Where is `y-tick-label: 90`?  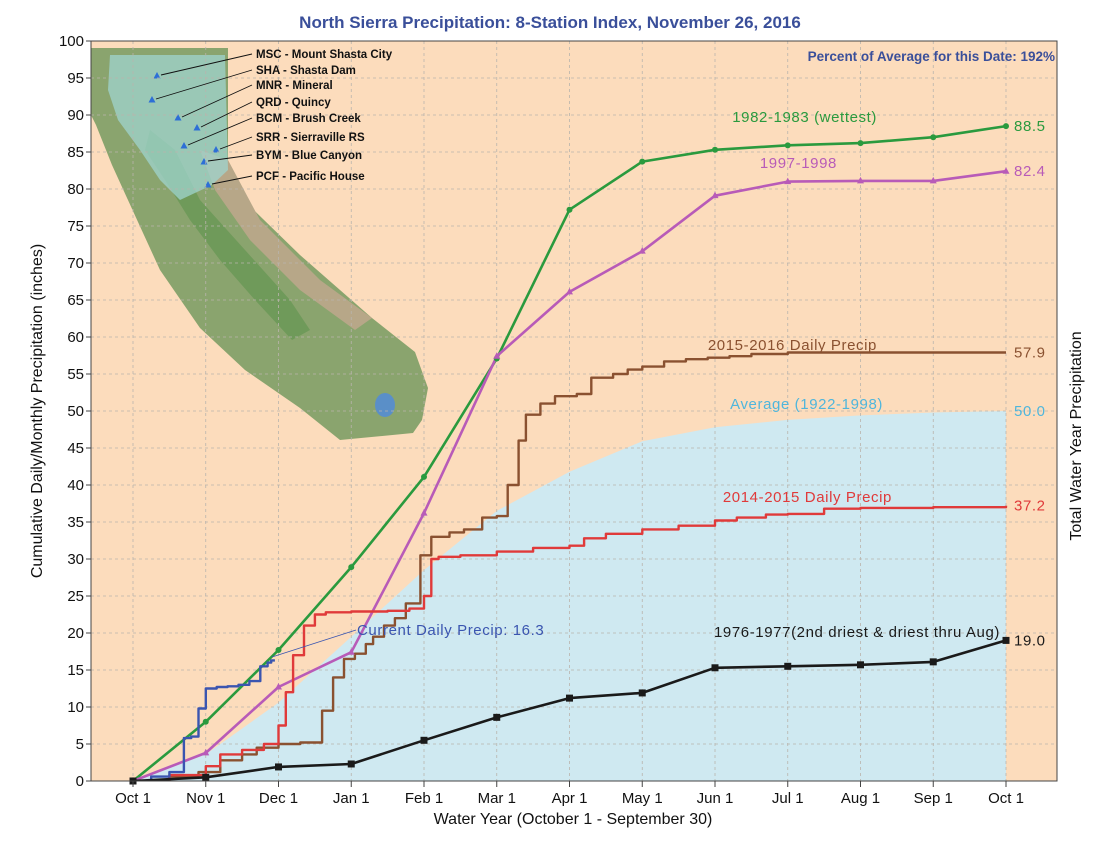
y-tick-label: 90 is located at coordinates (75, 115).